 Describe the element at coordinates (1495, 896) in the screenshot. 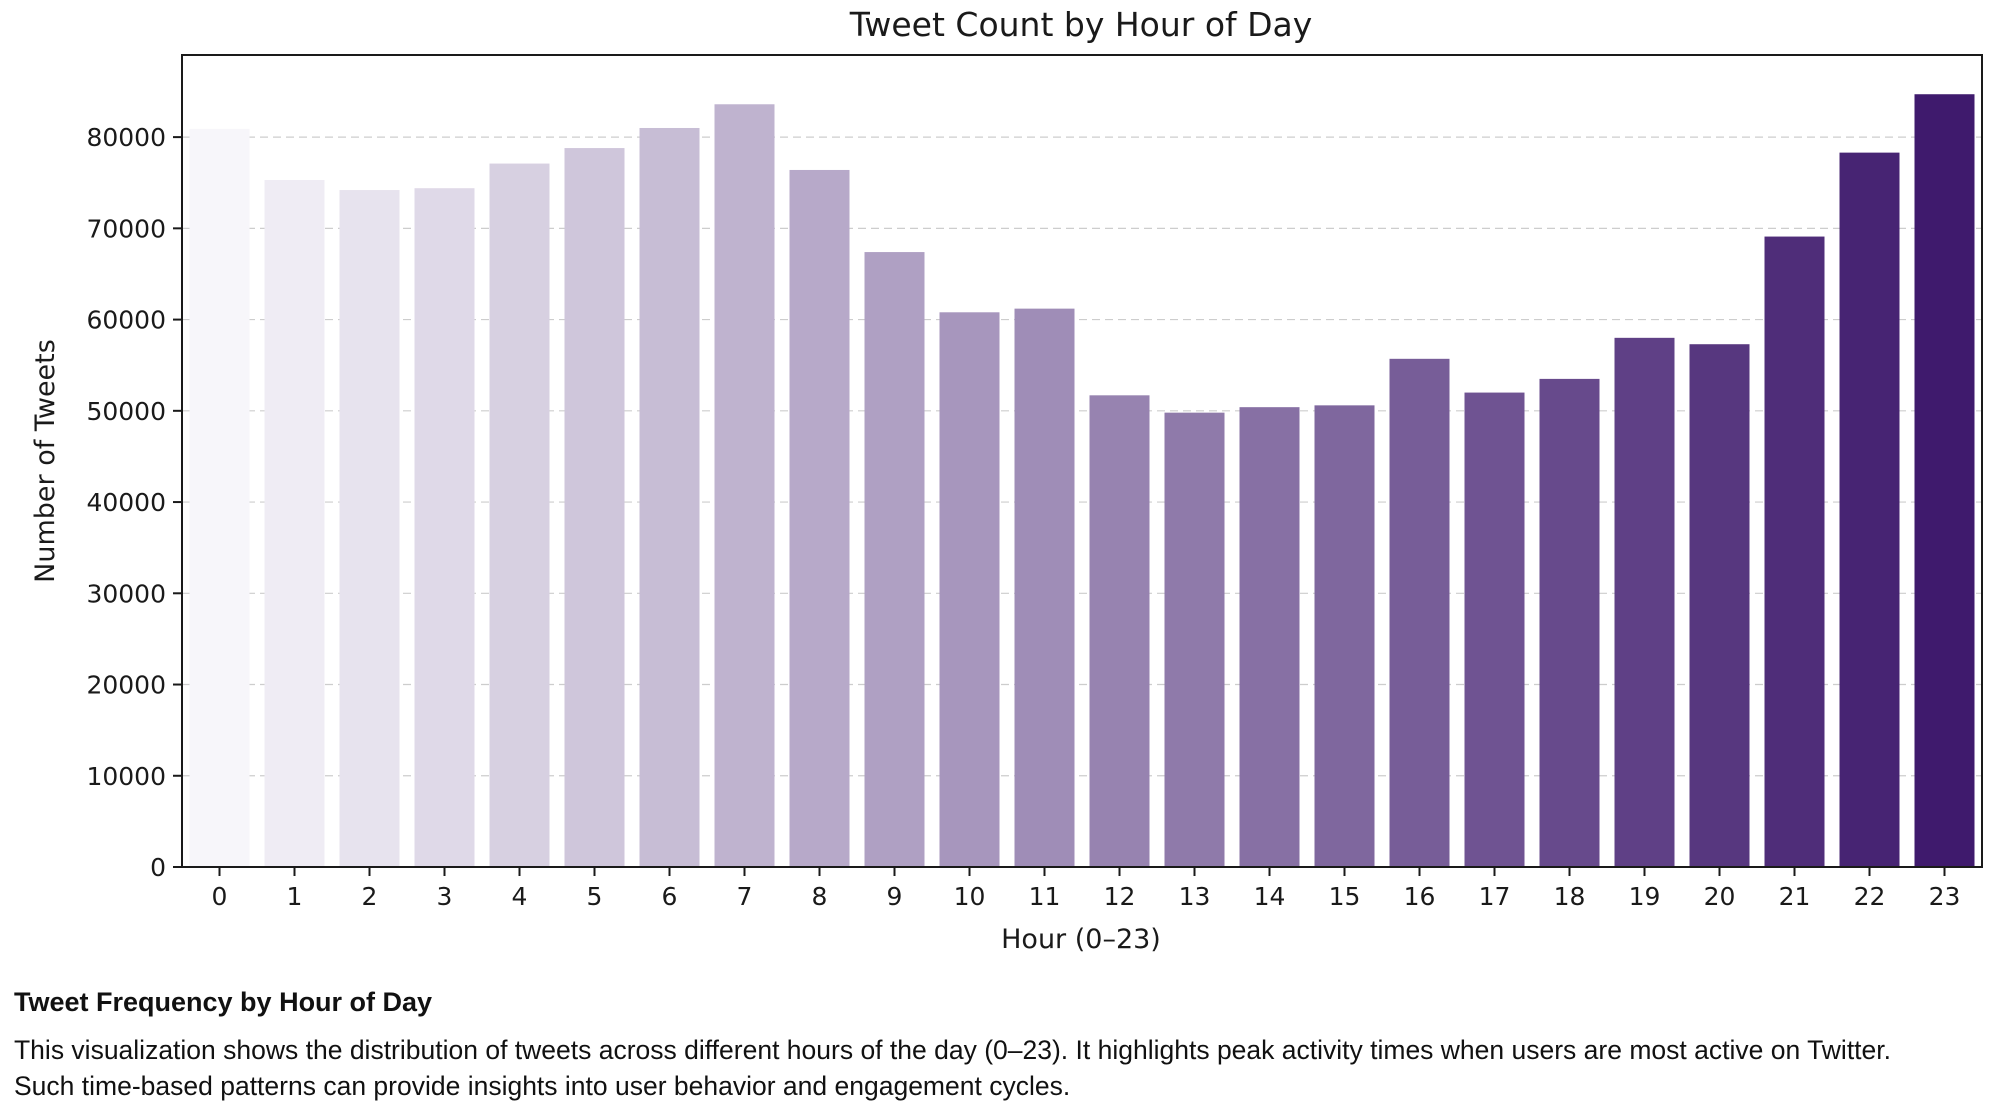

I see `x-tick-label: 17` at that location.